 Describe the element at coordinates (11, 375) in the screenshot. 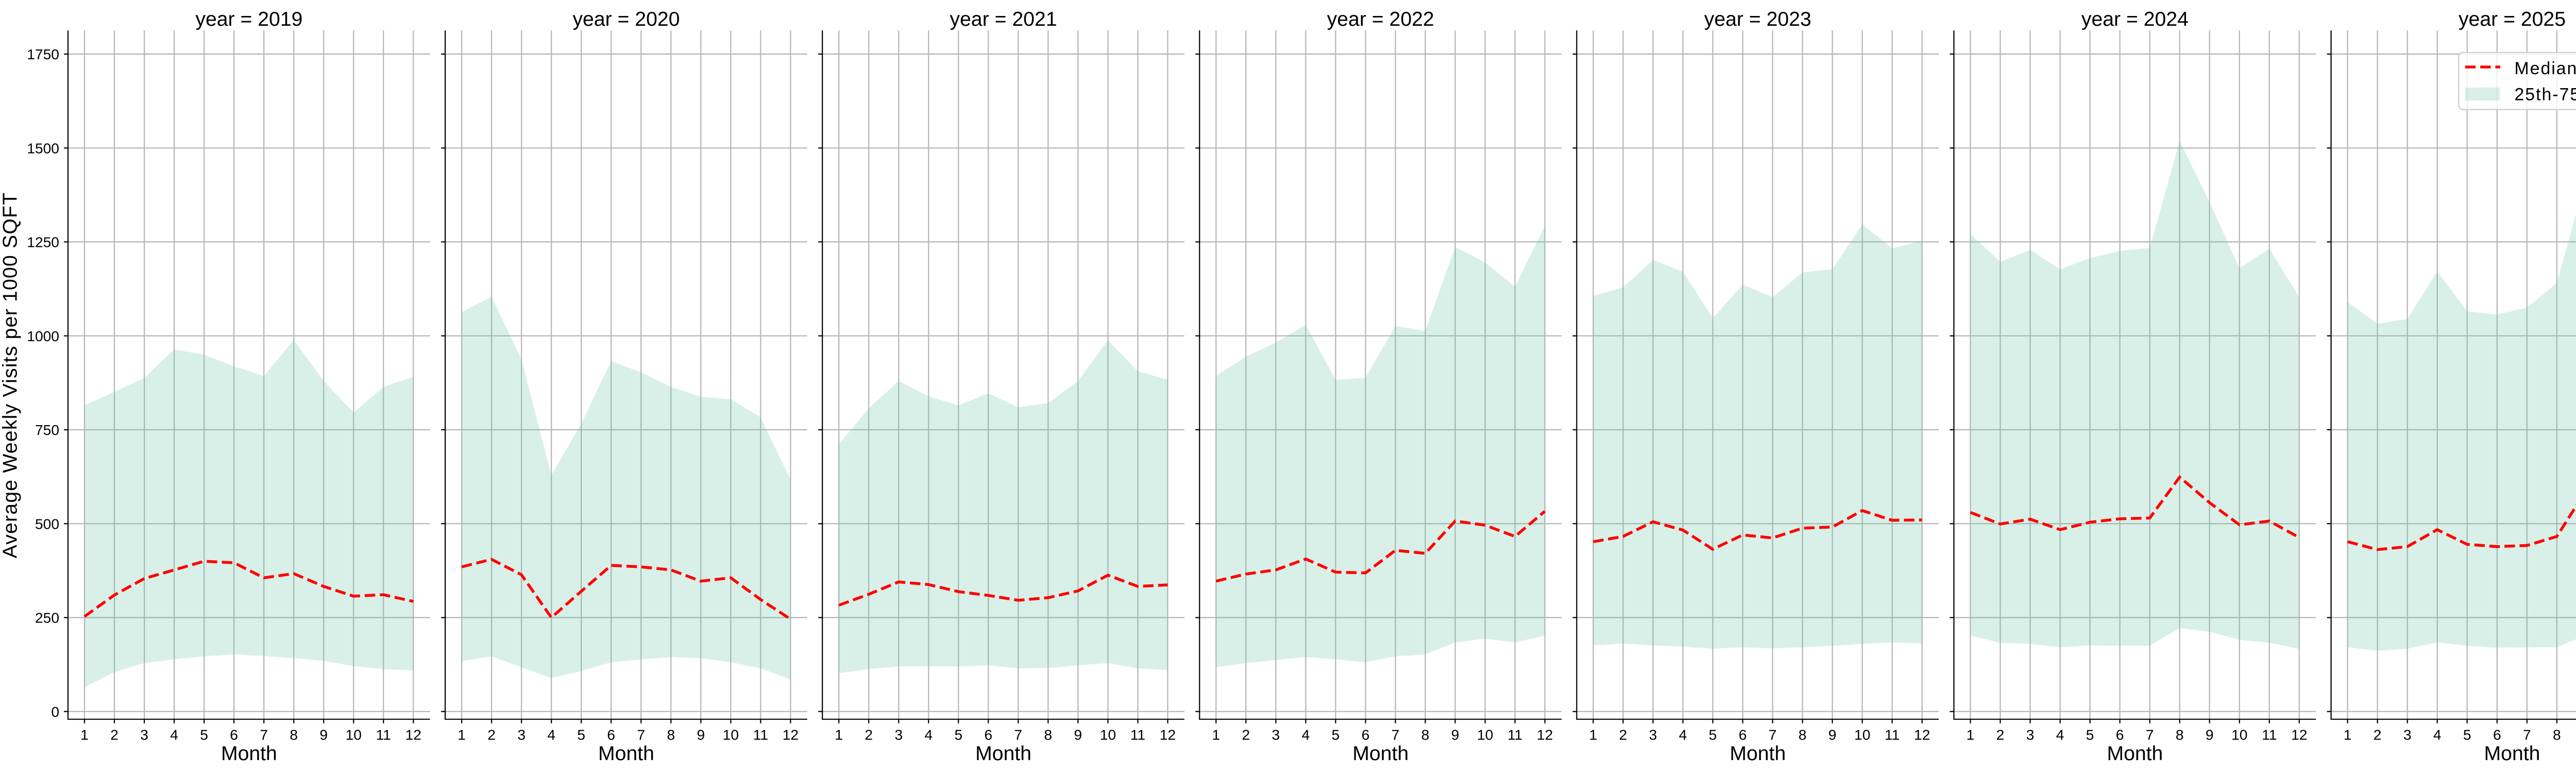

I see `svg-text:Average Weekly Visits per 1000: Average Weekly Visits per 1000 SQFT` at that location.